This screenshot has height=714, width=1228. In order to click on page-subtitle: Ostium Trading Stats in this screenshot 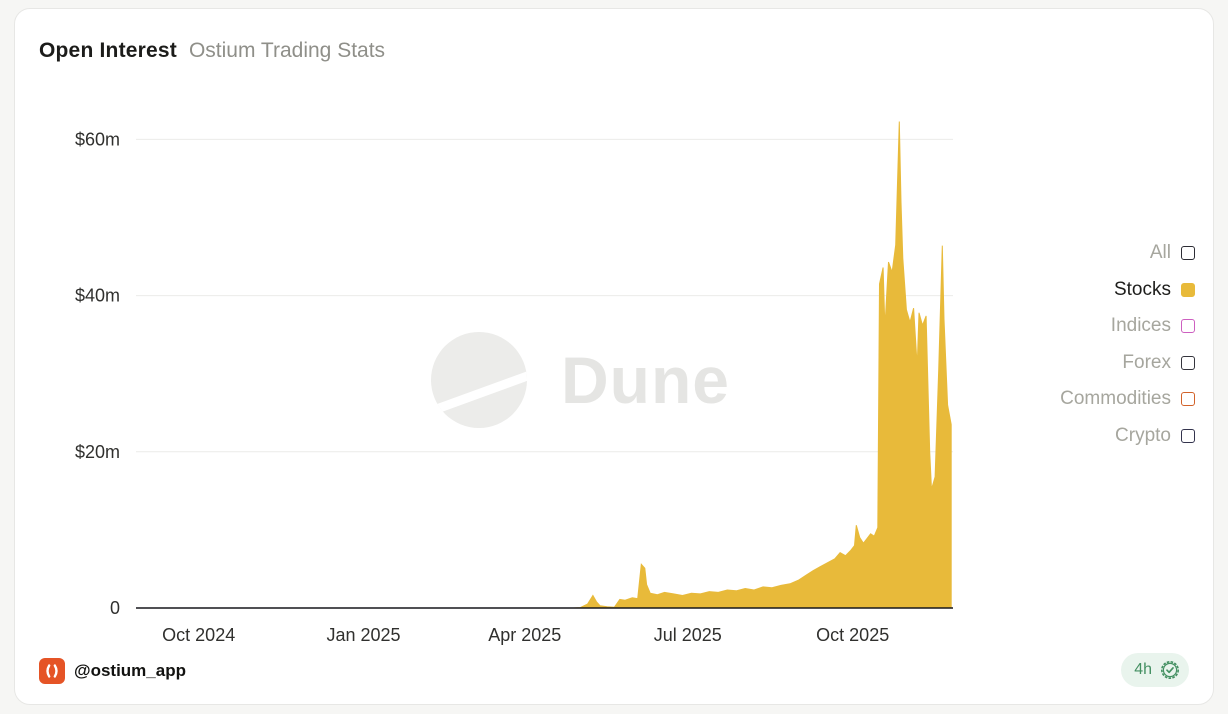, I will do `click(287, 50)`.